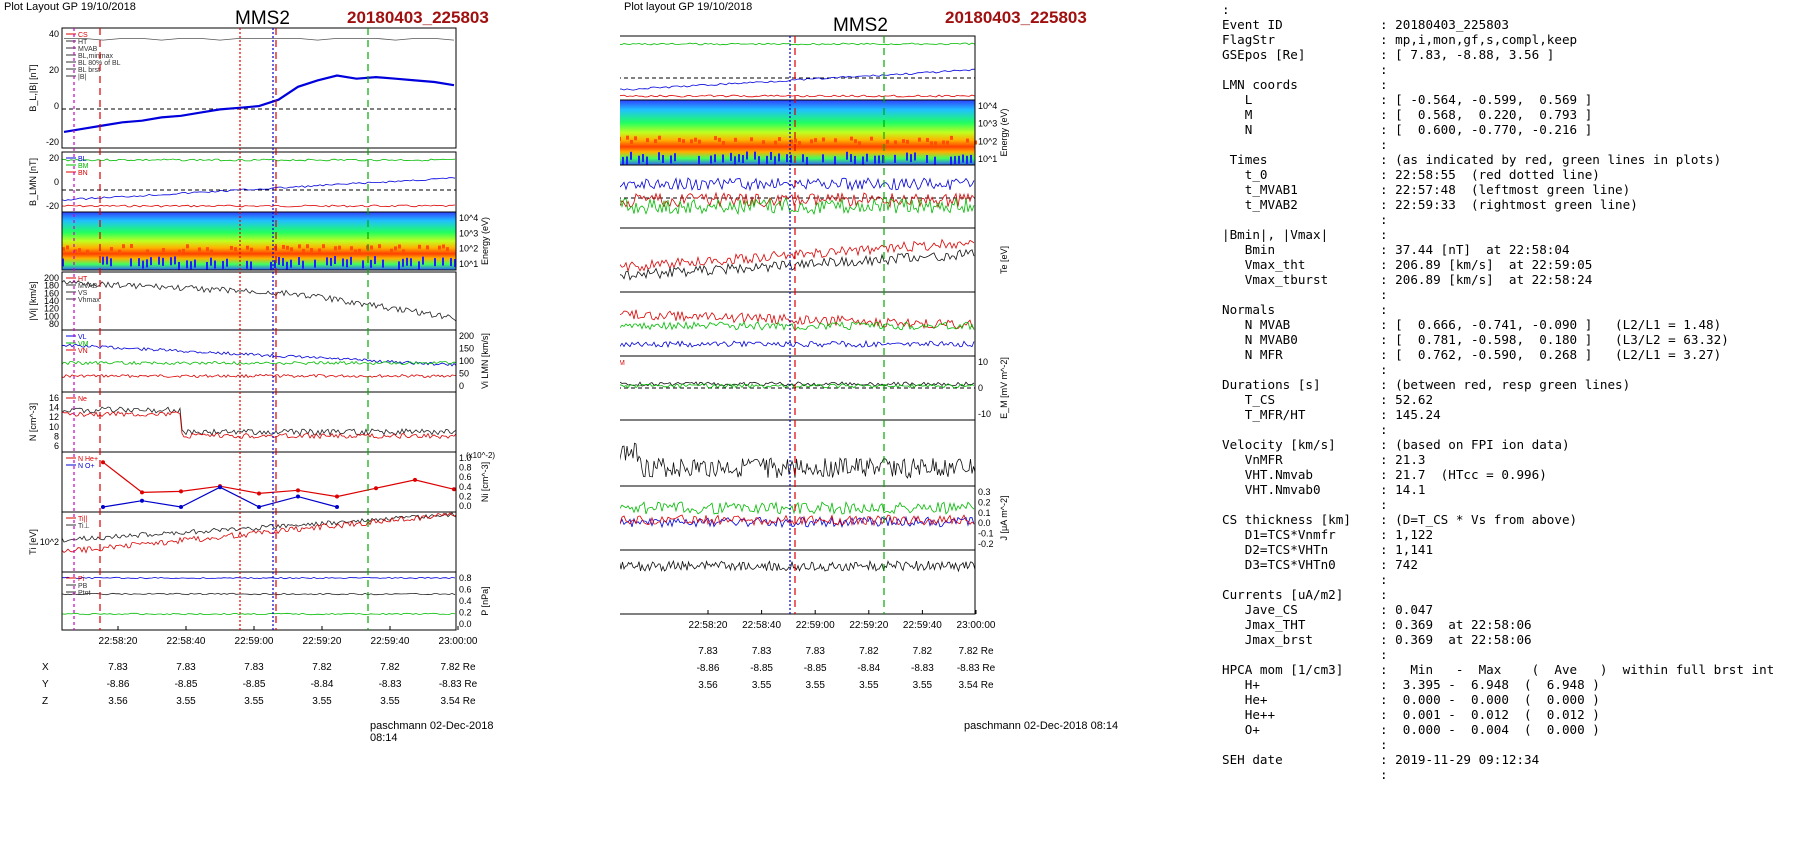 This screenshot has height=841, width=1804. What do you see at coordinates (1301, 294) in the screenshot?
I see `info-key` at bounding box center [1301, 294].